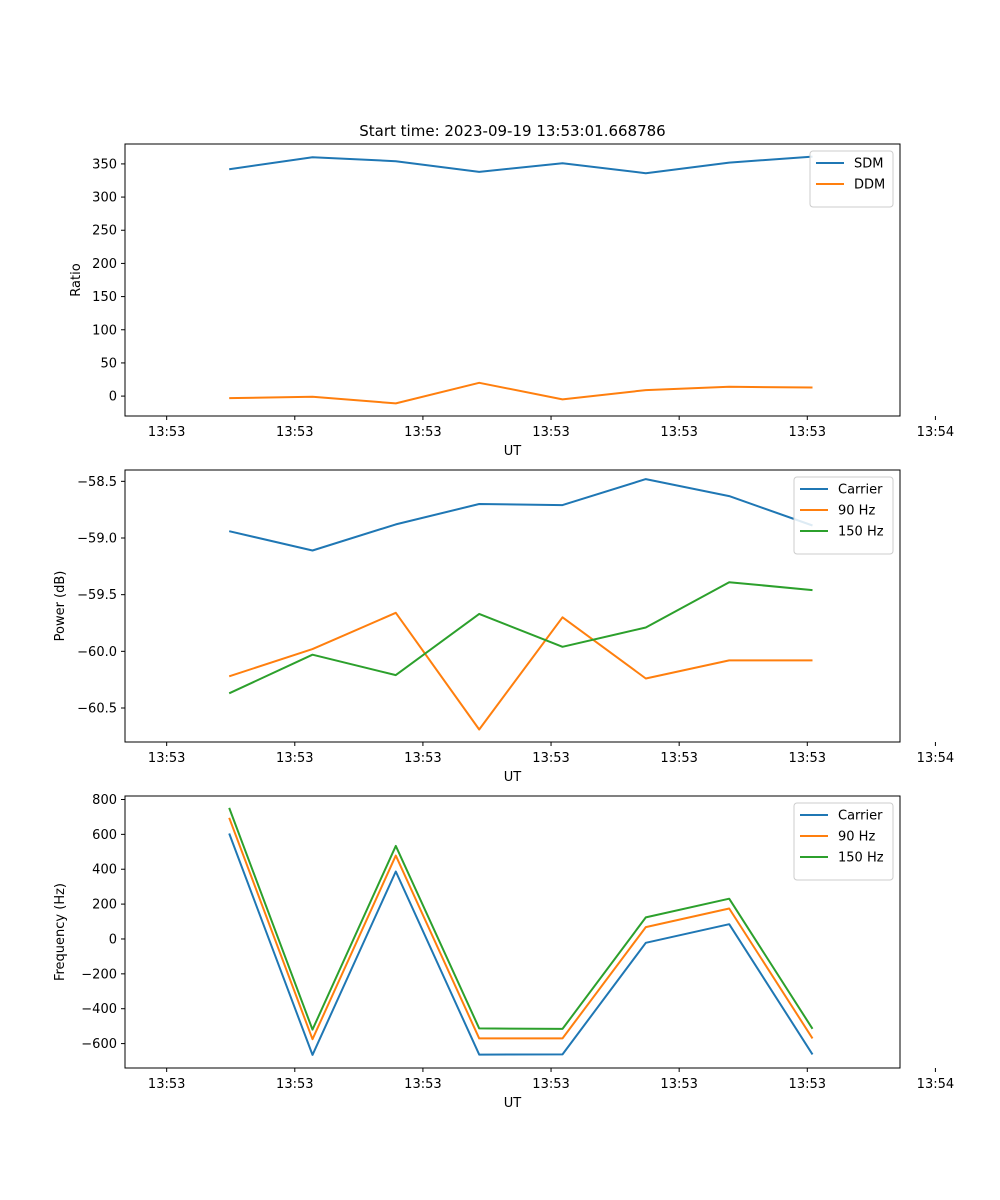 The image size is (1000, 1200). What do you see at coordinates (99, 1044) in the screenshot?
I see `y-tick-label: −600` at bounding box center [99, 1044].